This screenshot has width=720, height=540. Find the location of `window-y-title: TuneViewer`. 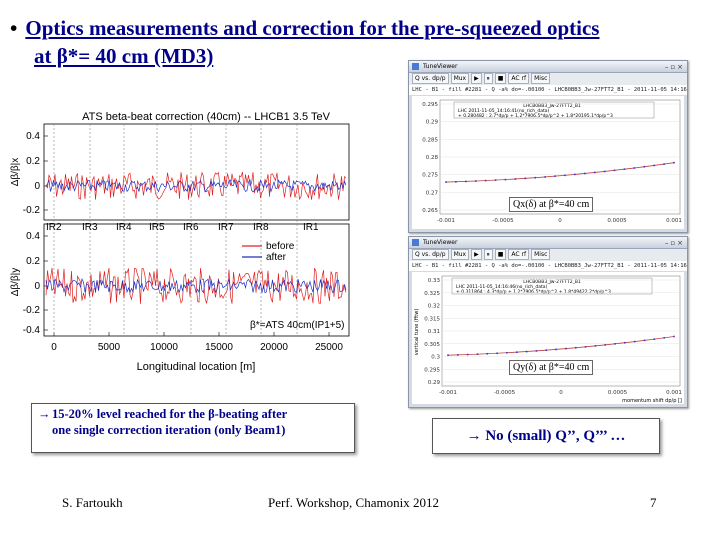

window-y-title: TuneViewer is located at coordinates (440, 242).